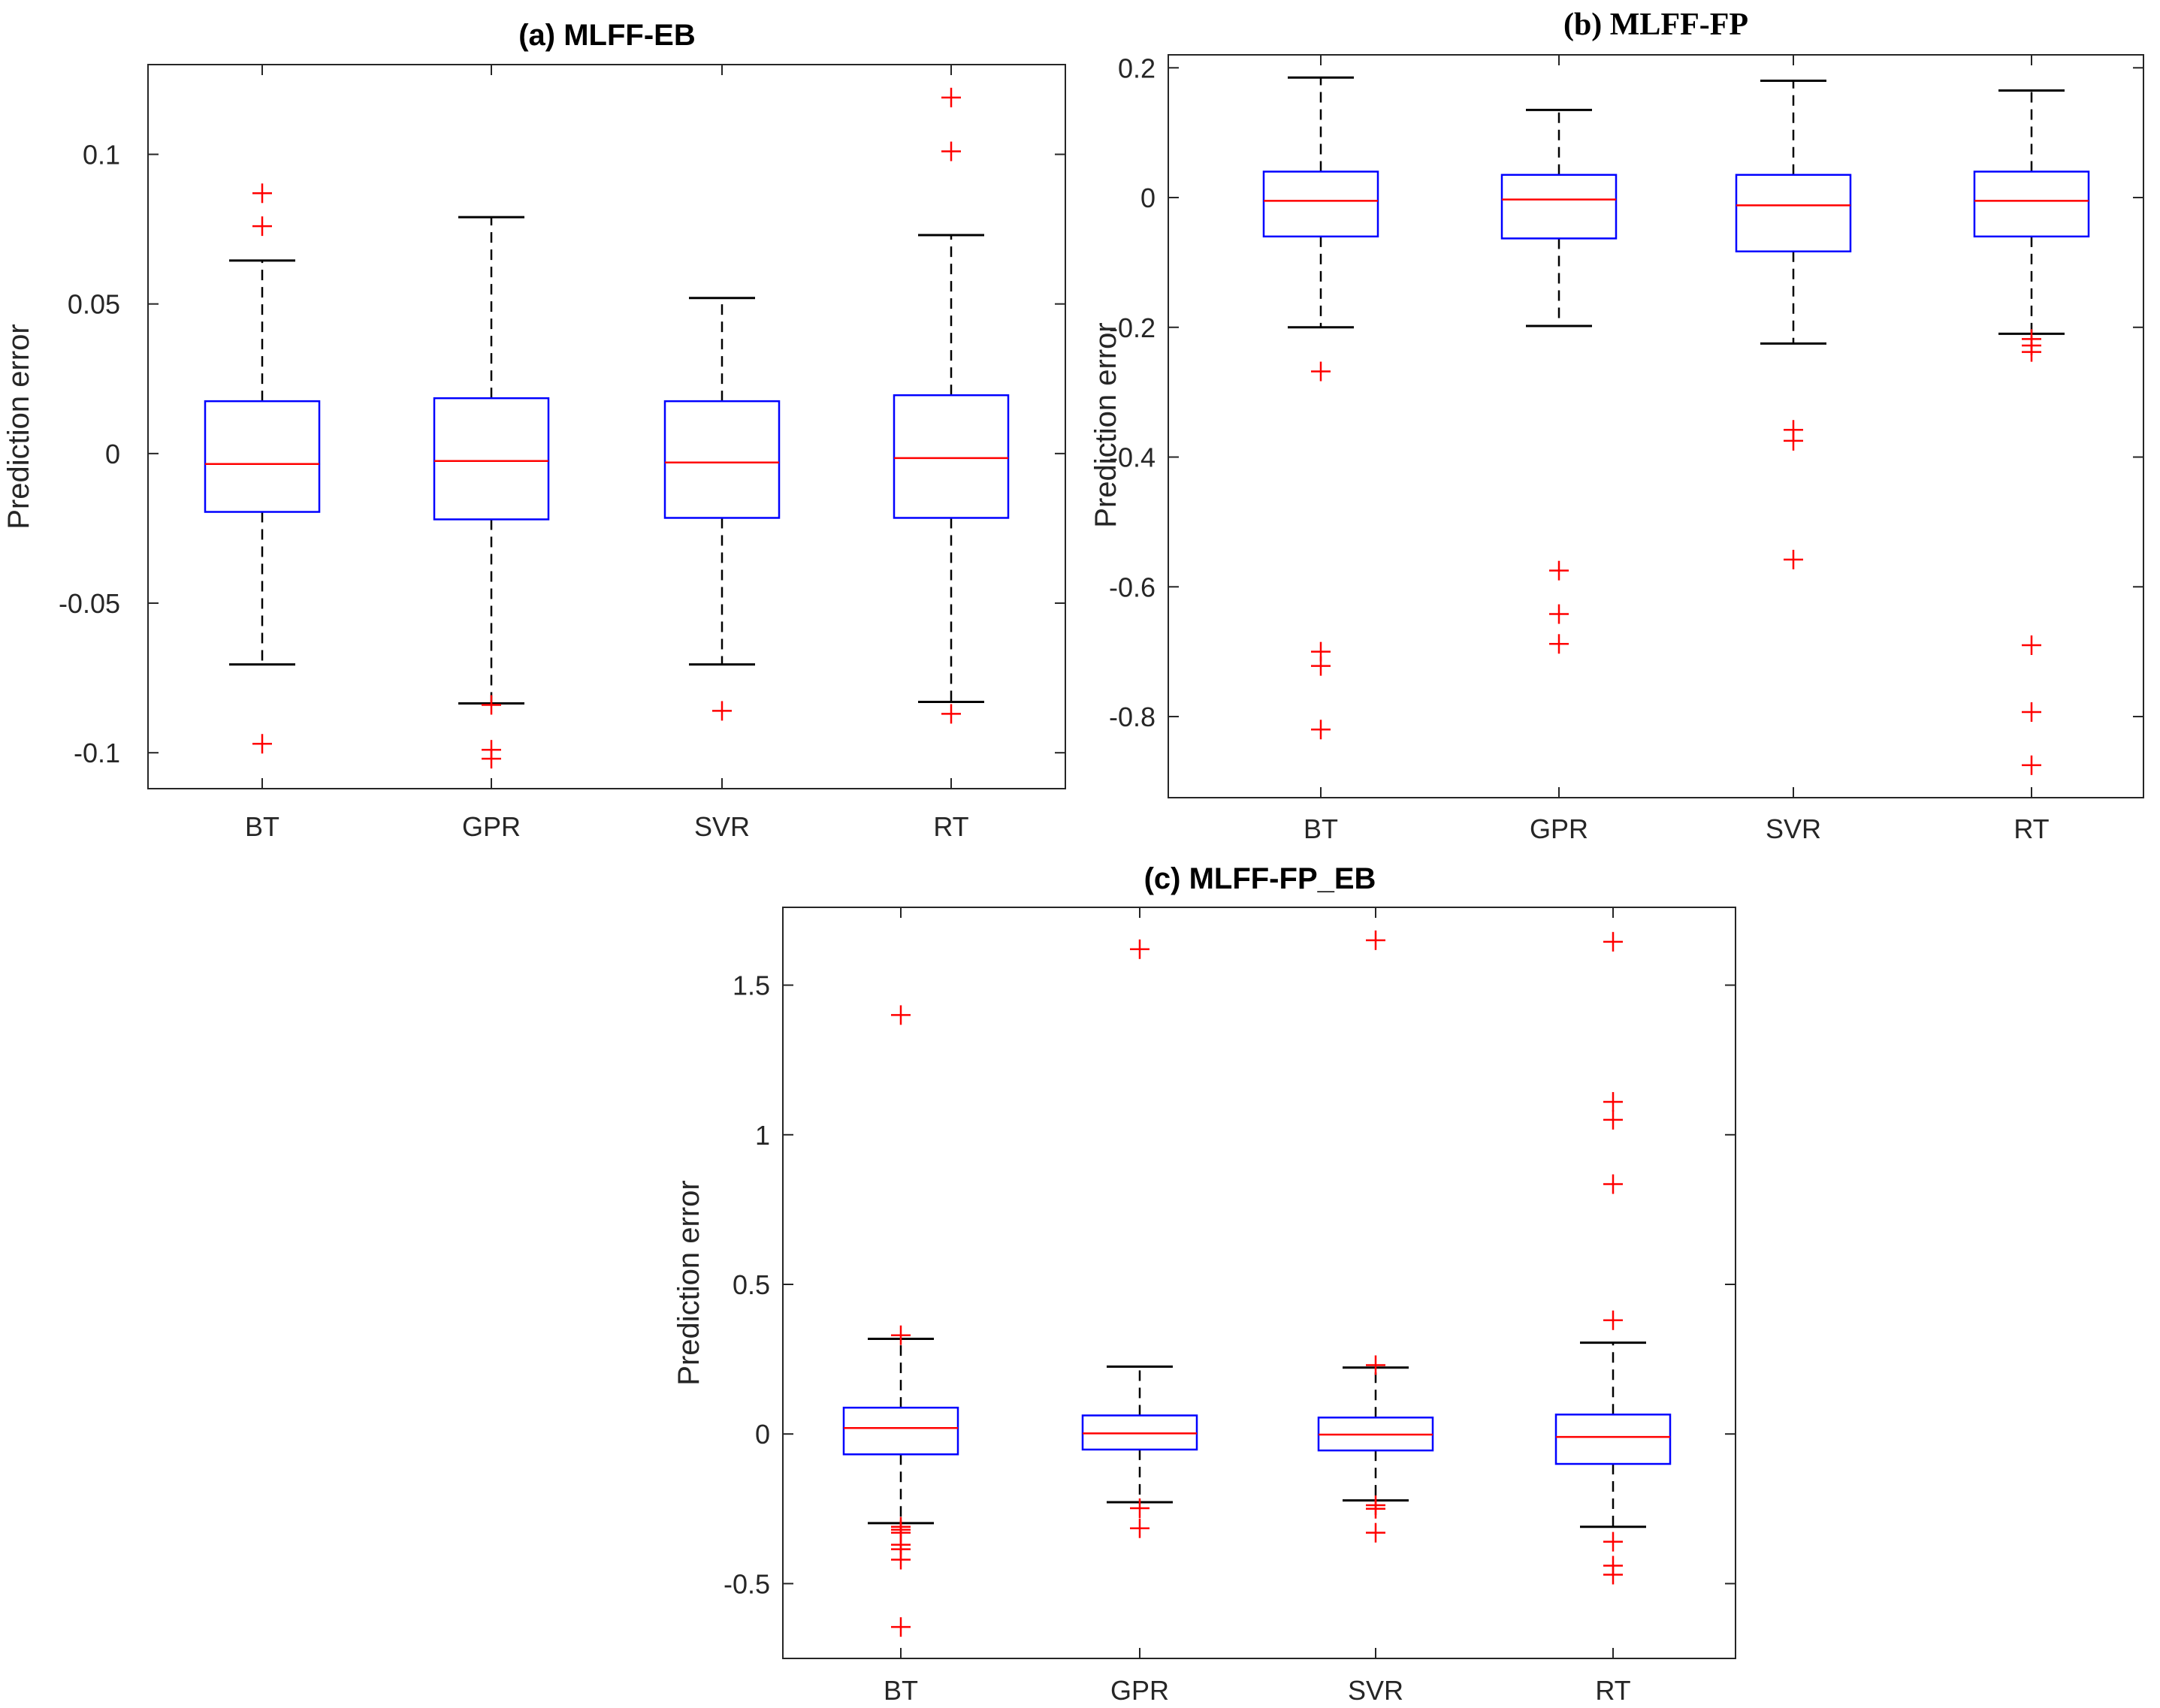 This screenshot has width=2160, height=1708. What do you see at coordinates (1132, 587) in the screenshot?
I see `y-tick-label: -0.6` at bounding box center [1132, 587].